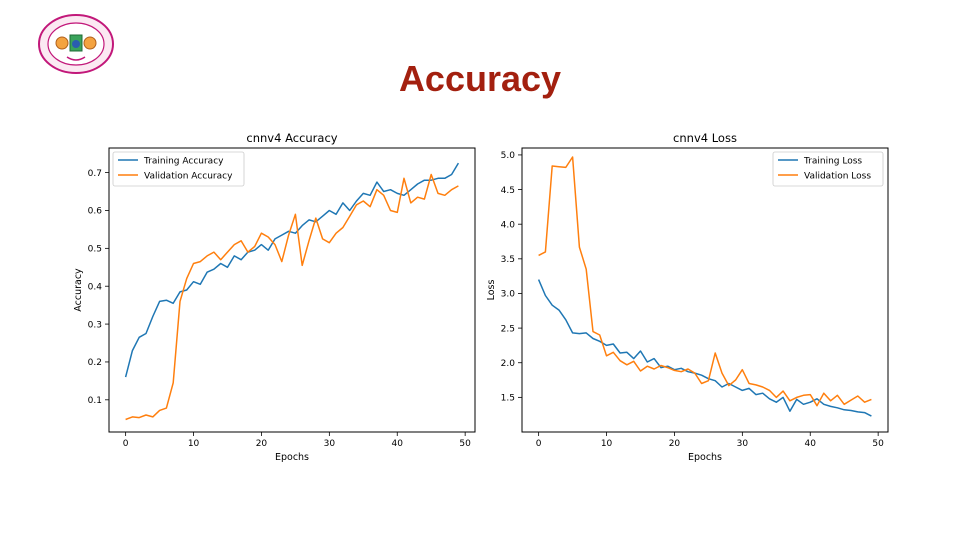  What do you see at coordinates (95, 325) in the screenshot?
I see `y-tick-label: 0.3` at bounding box center [95, 325].